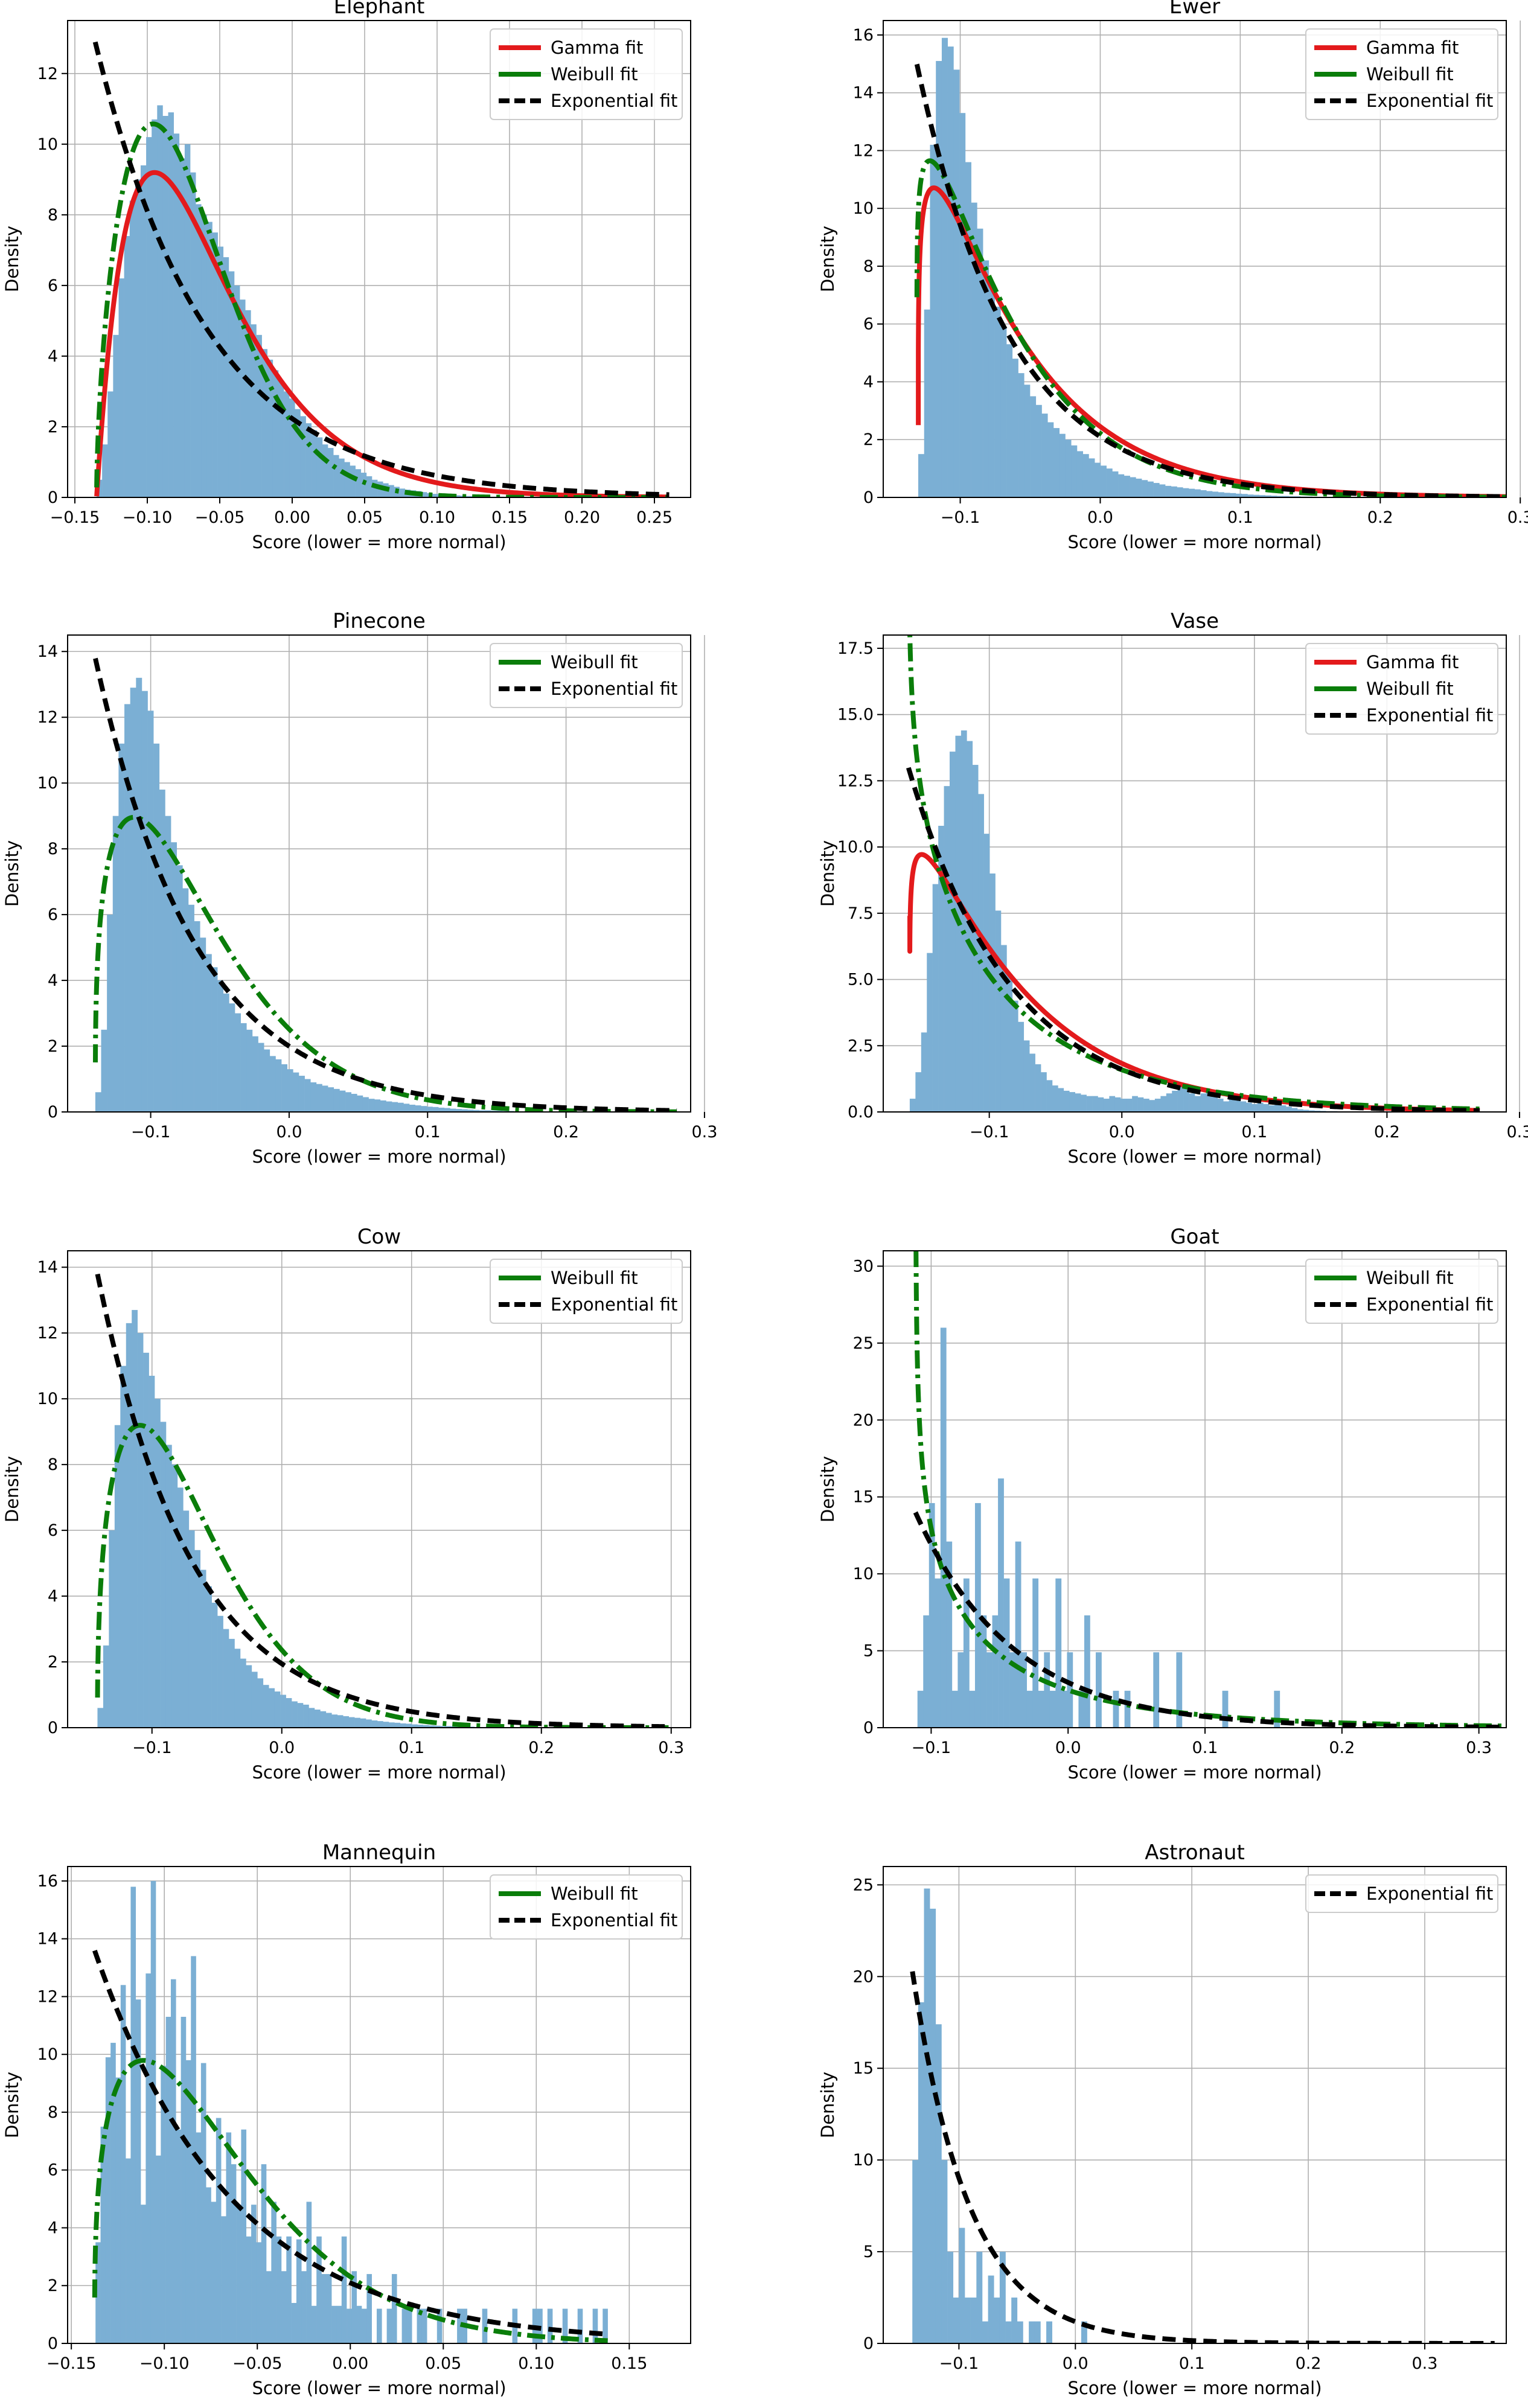  I want to click on chart-title: Pinecone, so click(379, 621).